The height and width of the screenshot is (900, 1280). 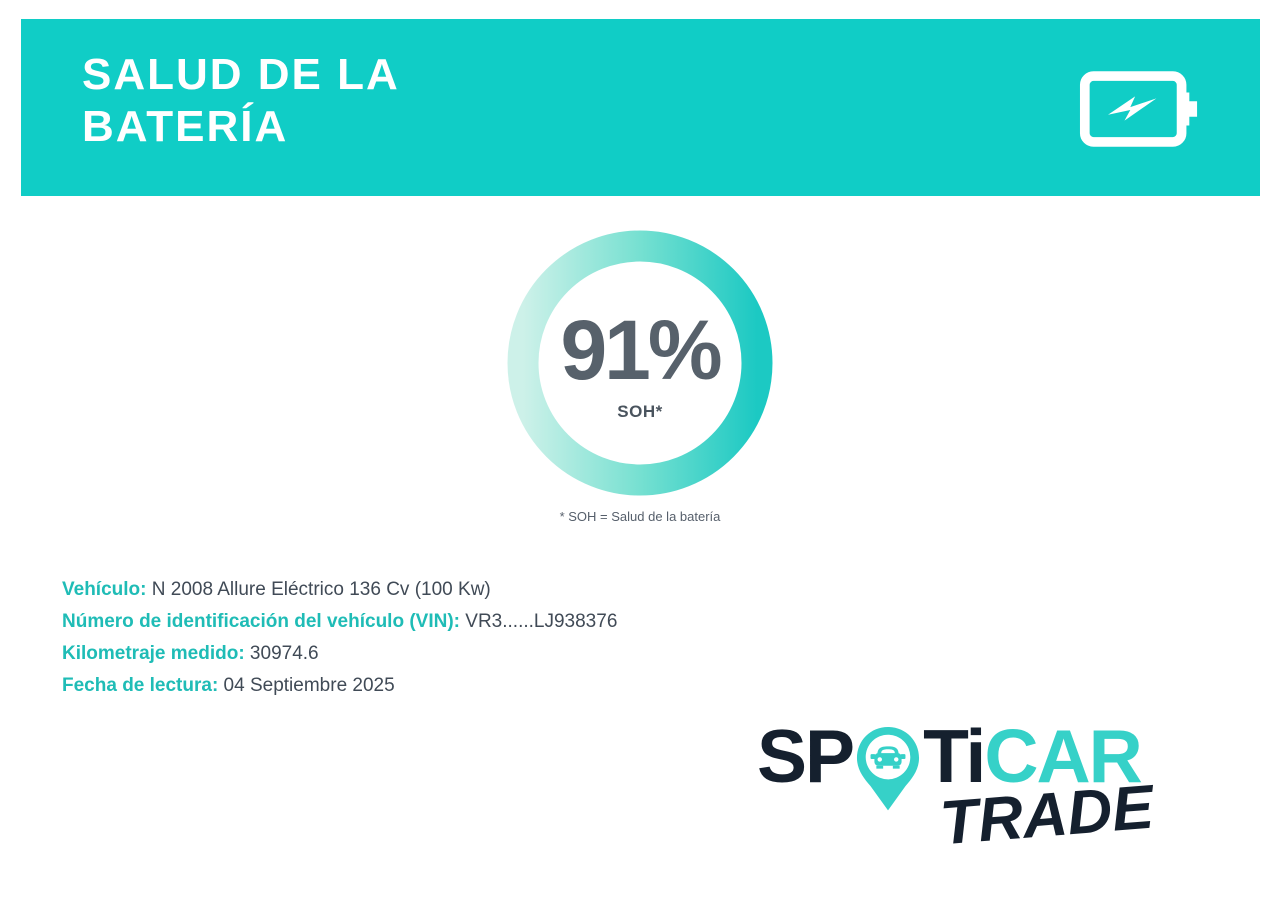 I want to click on reading-date-row: Fecha de lectura: 04 Septiembre 2025, so click(x=339, y=686).